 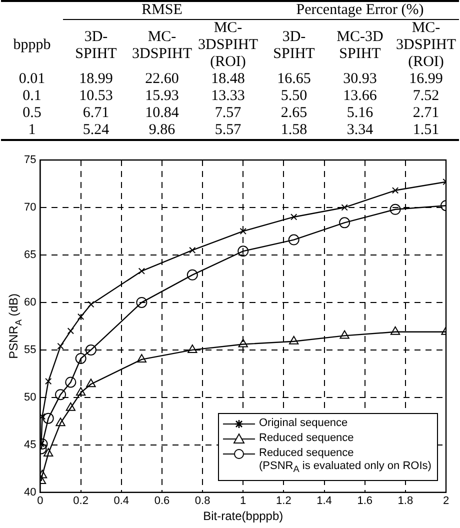 What do you see at coordinates (96, 131) in the screenshot?
I see `text: 5.24` at bounding box center [96, 131].